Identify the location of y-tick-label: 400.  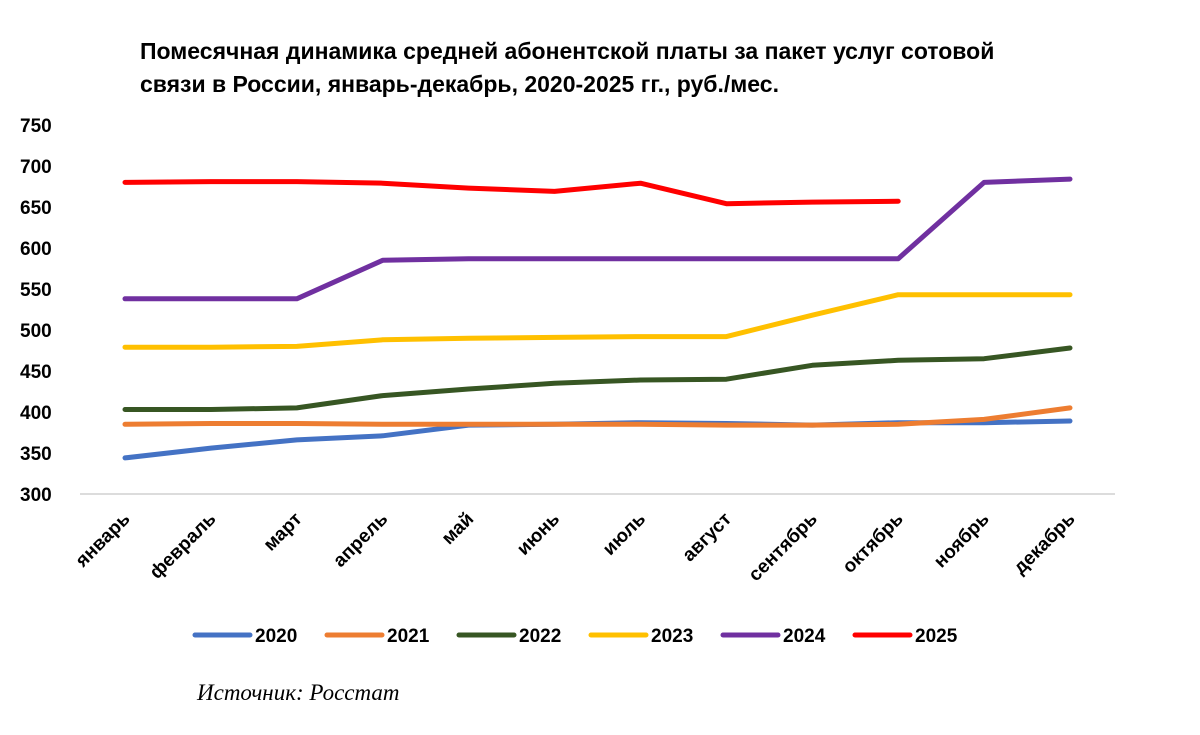
(36, 413).